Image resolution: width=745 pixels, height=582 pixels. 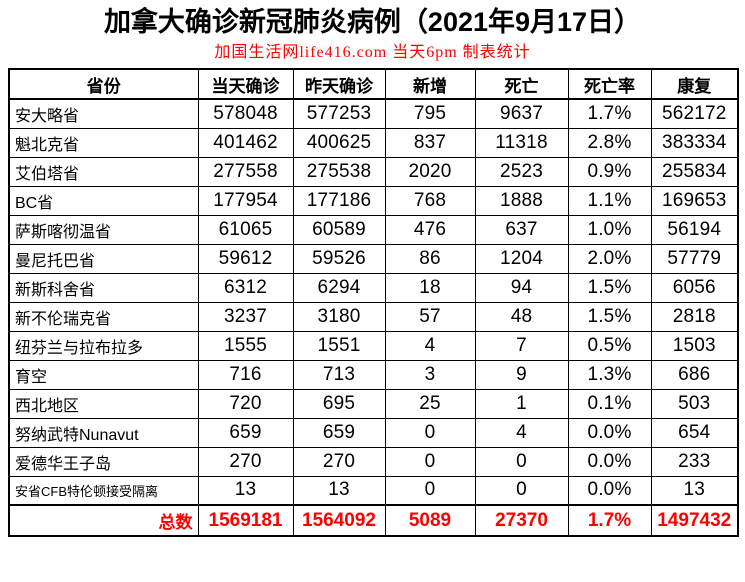 What do you see at coordinates (245, 287) in the screenshot?
I see `cell-today: 6312` at bounding box center [245, 287].